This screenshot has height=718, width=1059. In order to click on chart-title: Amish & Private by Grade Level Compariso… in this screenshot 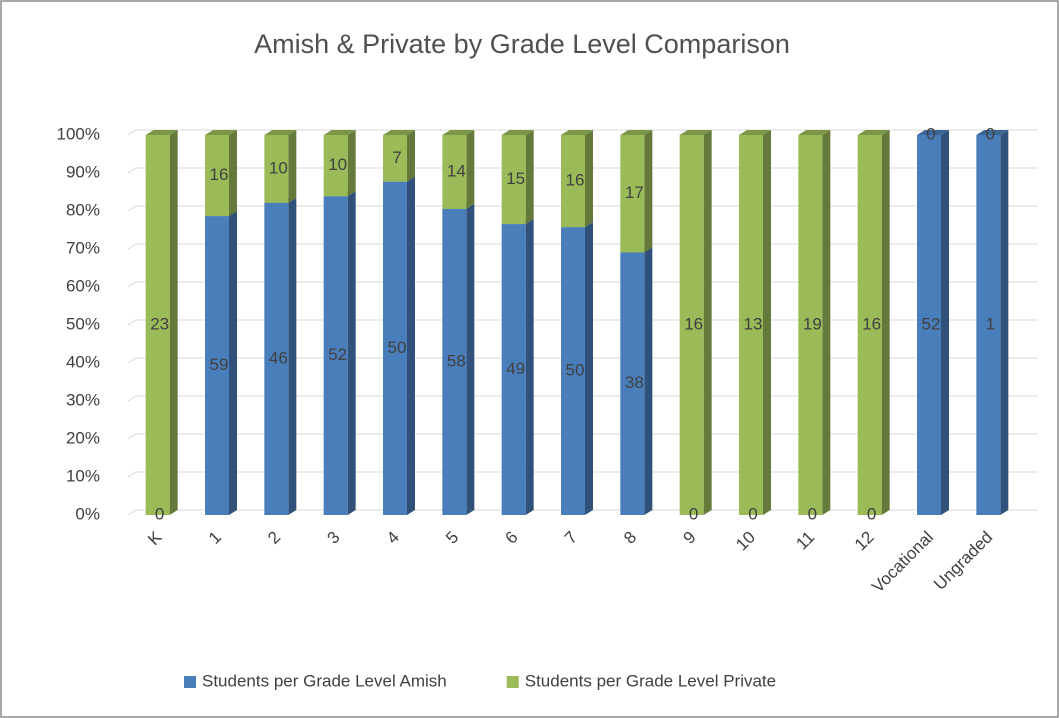, I will do `click(522, 44)`.